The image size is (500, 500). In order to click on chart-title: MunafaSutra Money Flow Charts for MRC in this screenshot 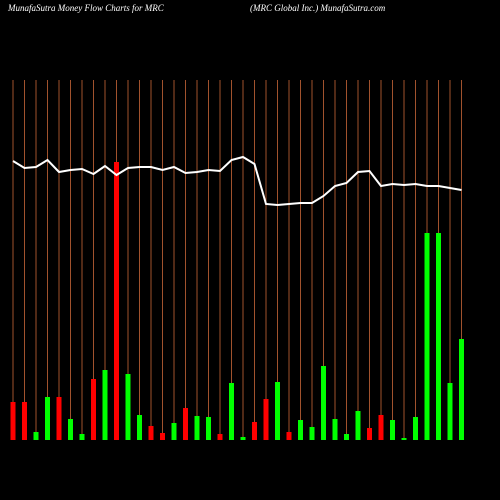, I will do `click(86, 8)`.